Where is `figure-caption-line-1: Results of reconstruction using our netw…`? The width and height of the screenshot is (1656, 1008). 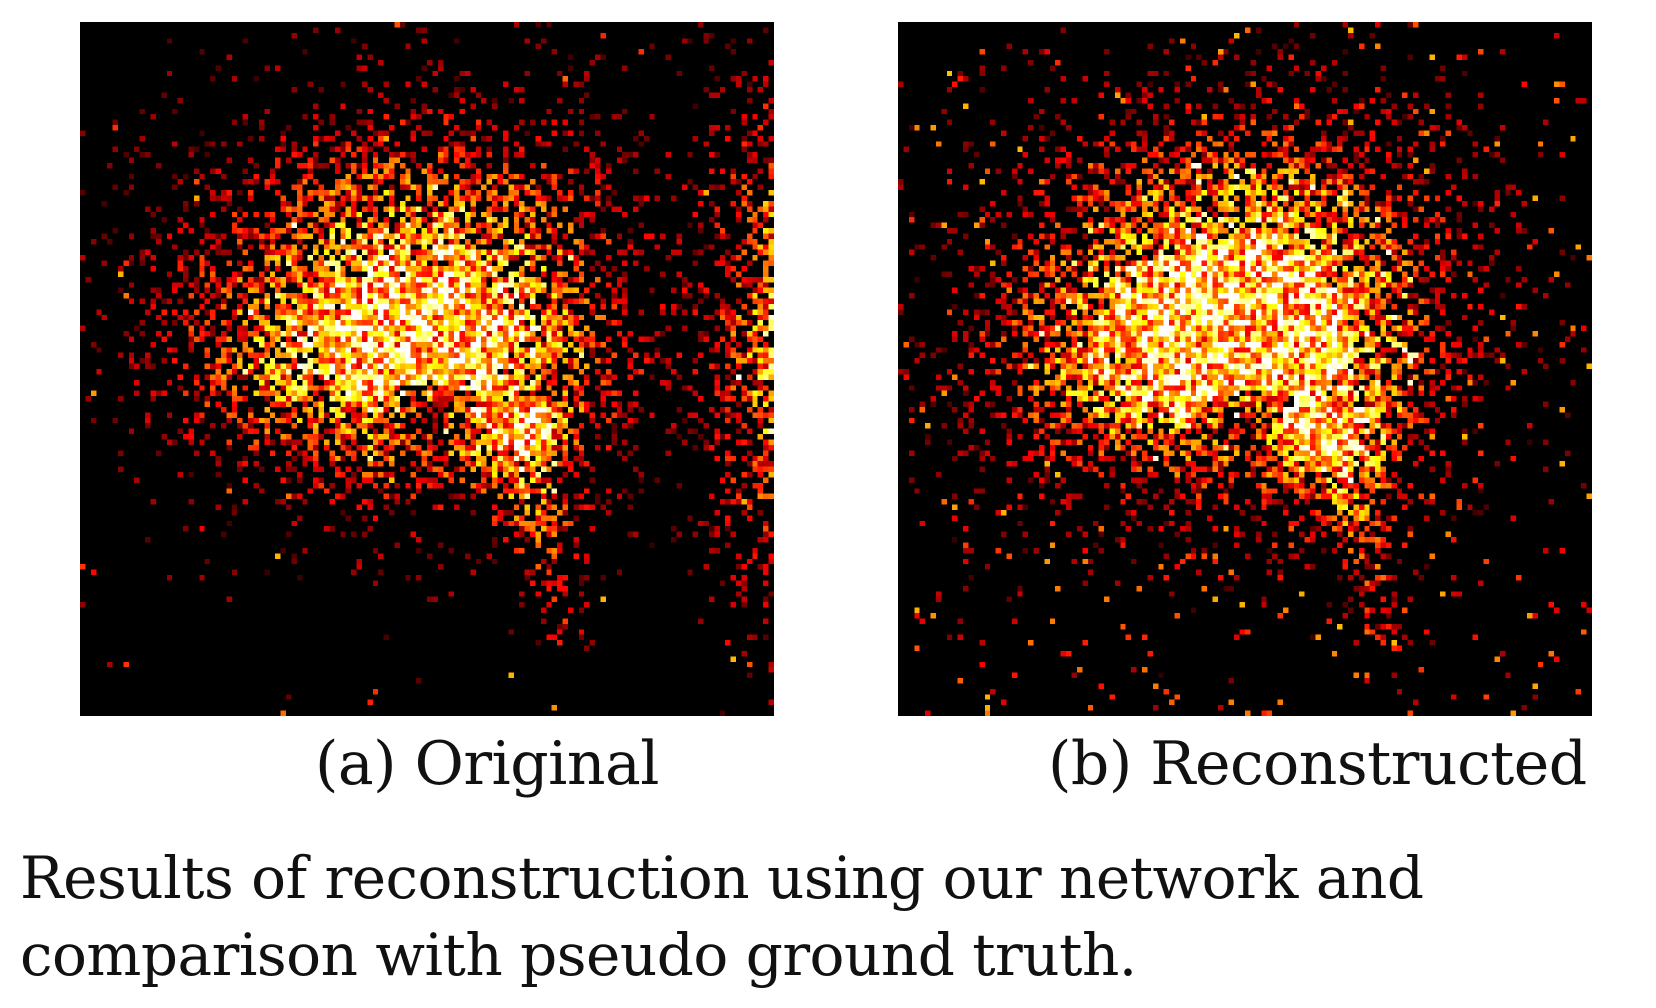 figure-caption-line-1: Results of reconstruction using our netw… is located at coordinates (722, 878).